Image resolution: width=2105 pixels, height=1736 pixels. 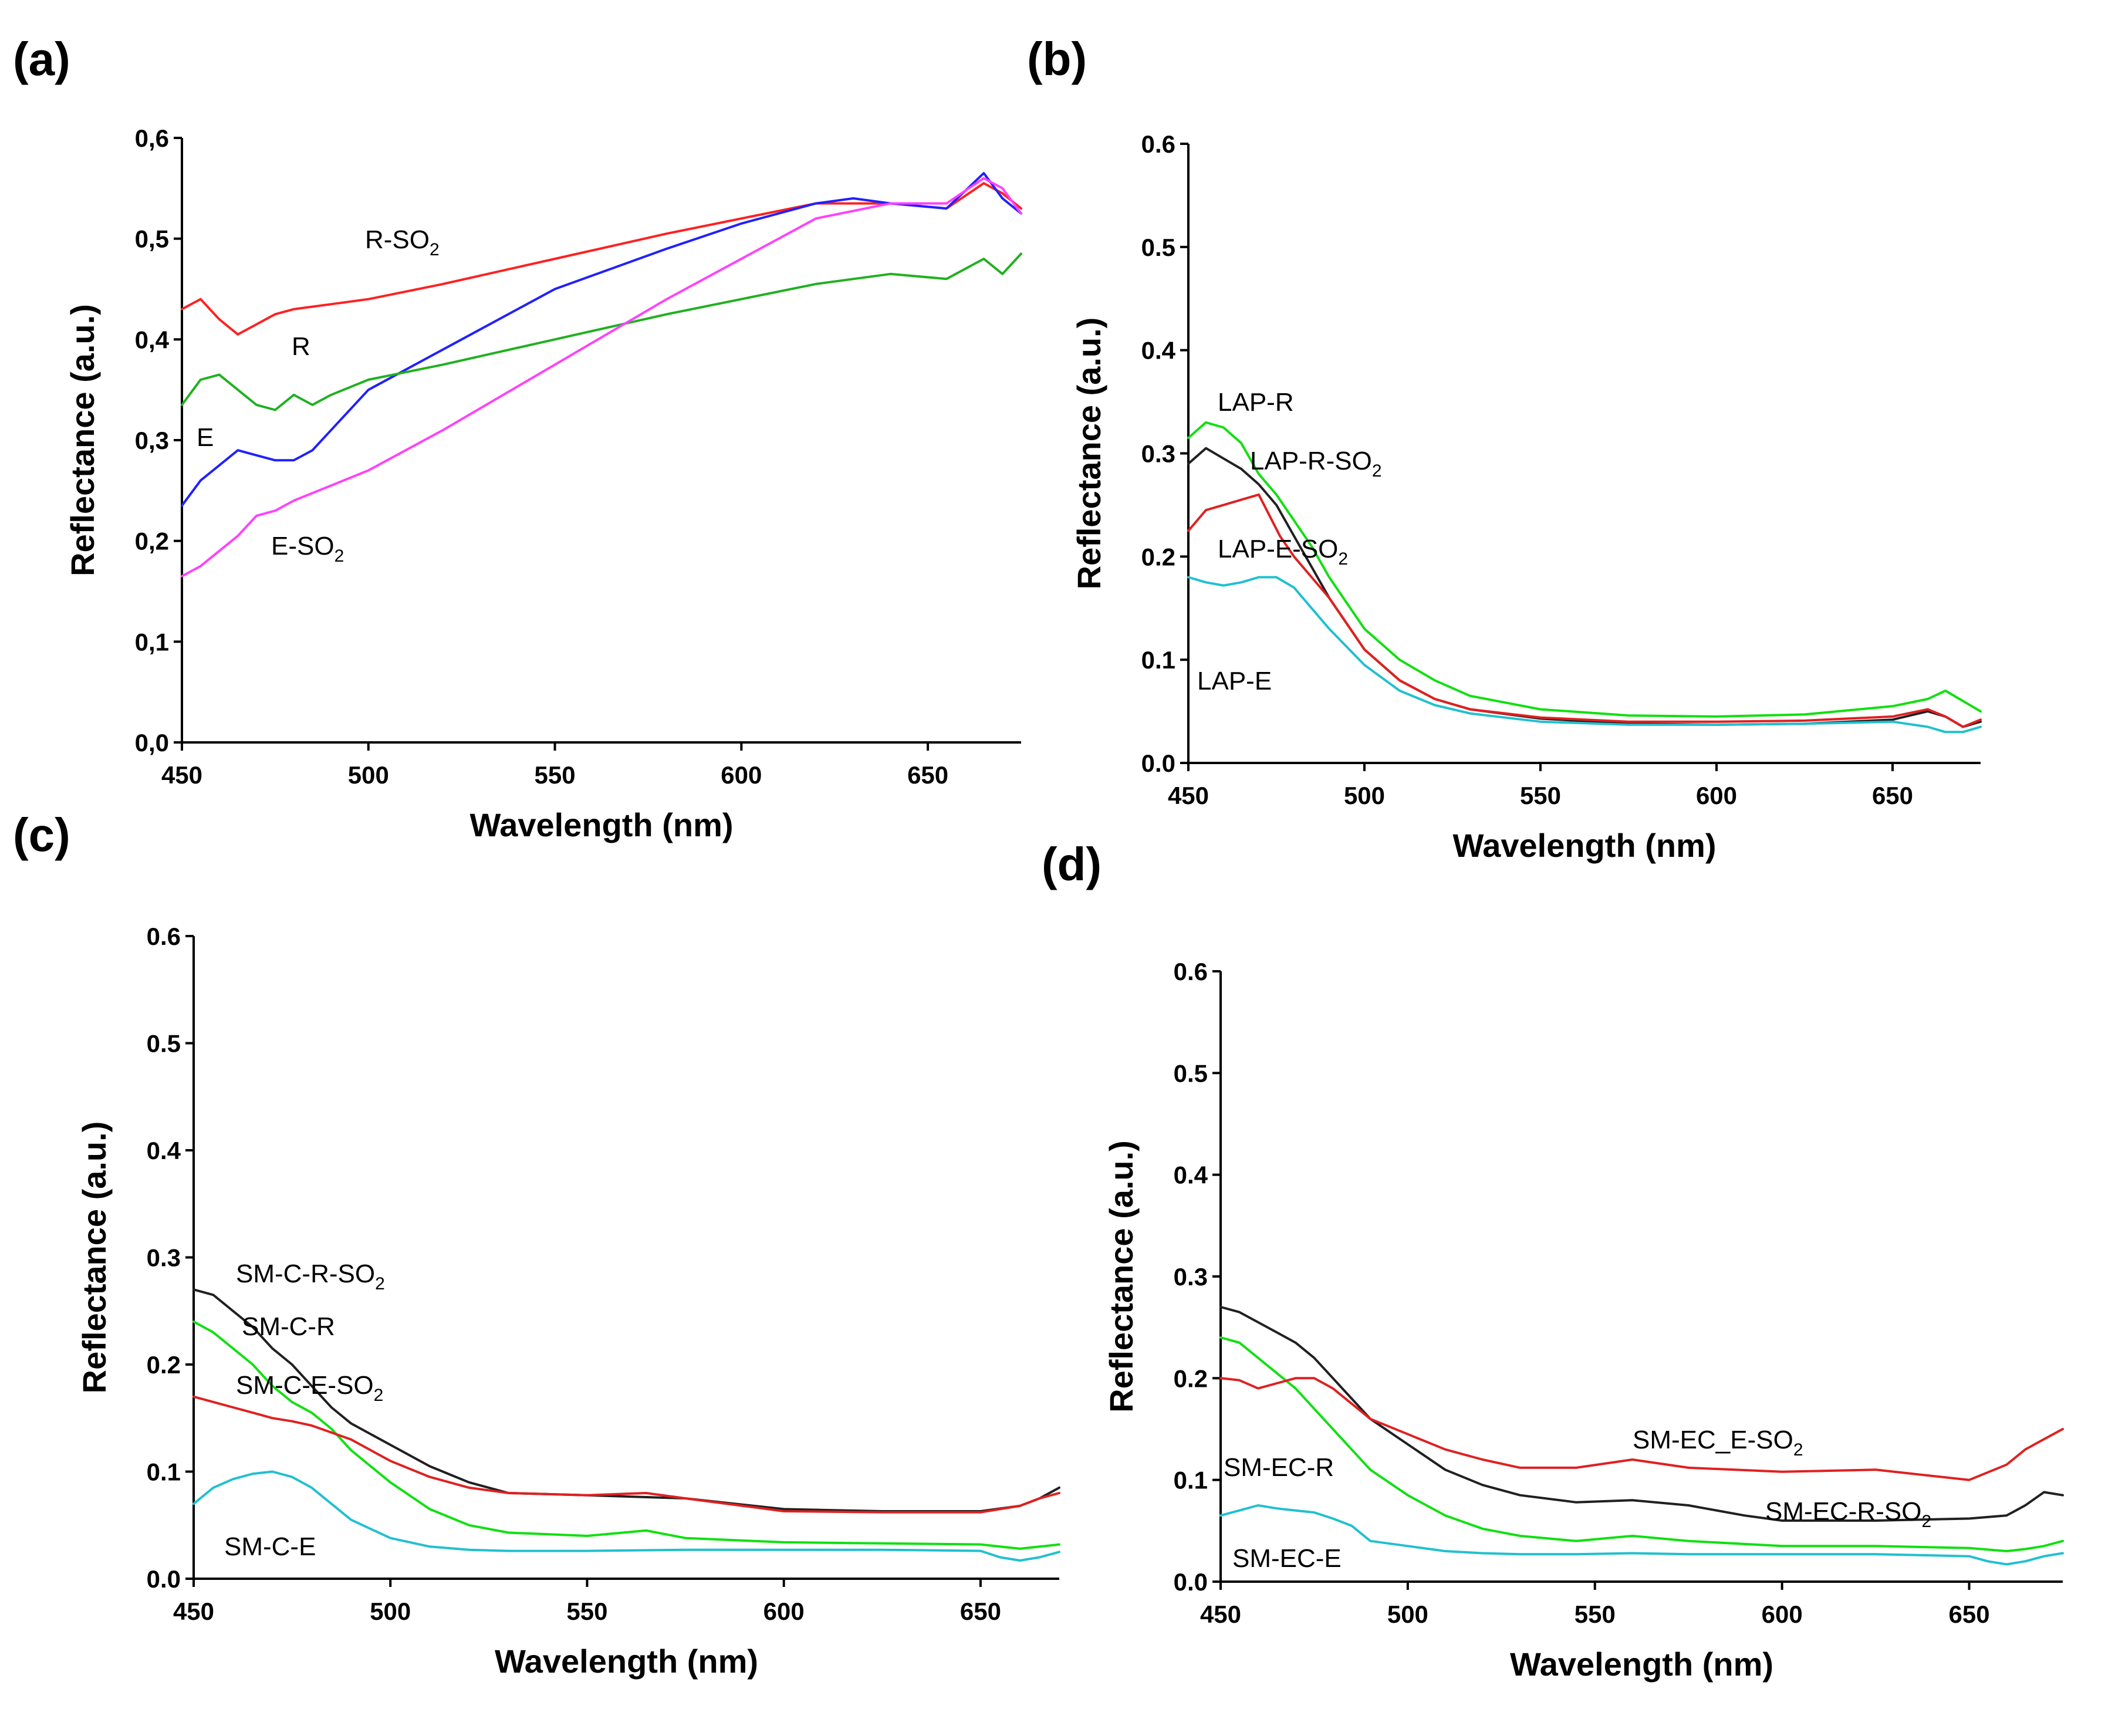 What do you see at coordinates (1234, 681) in the screenshot?
I see `curve-label-lap-e: LAP-E` at bounding box center [1234, 681].